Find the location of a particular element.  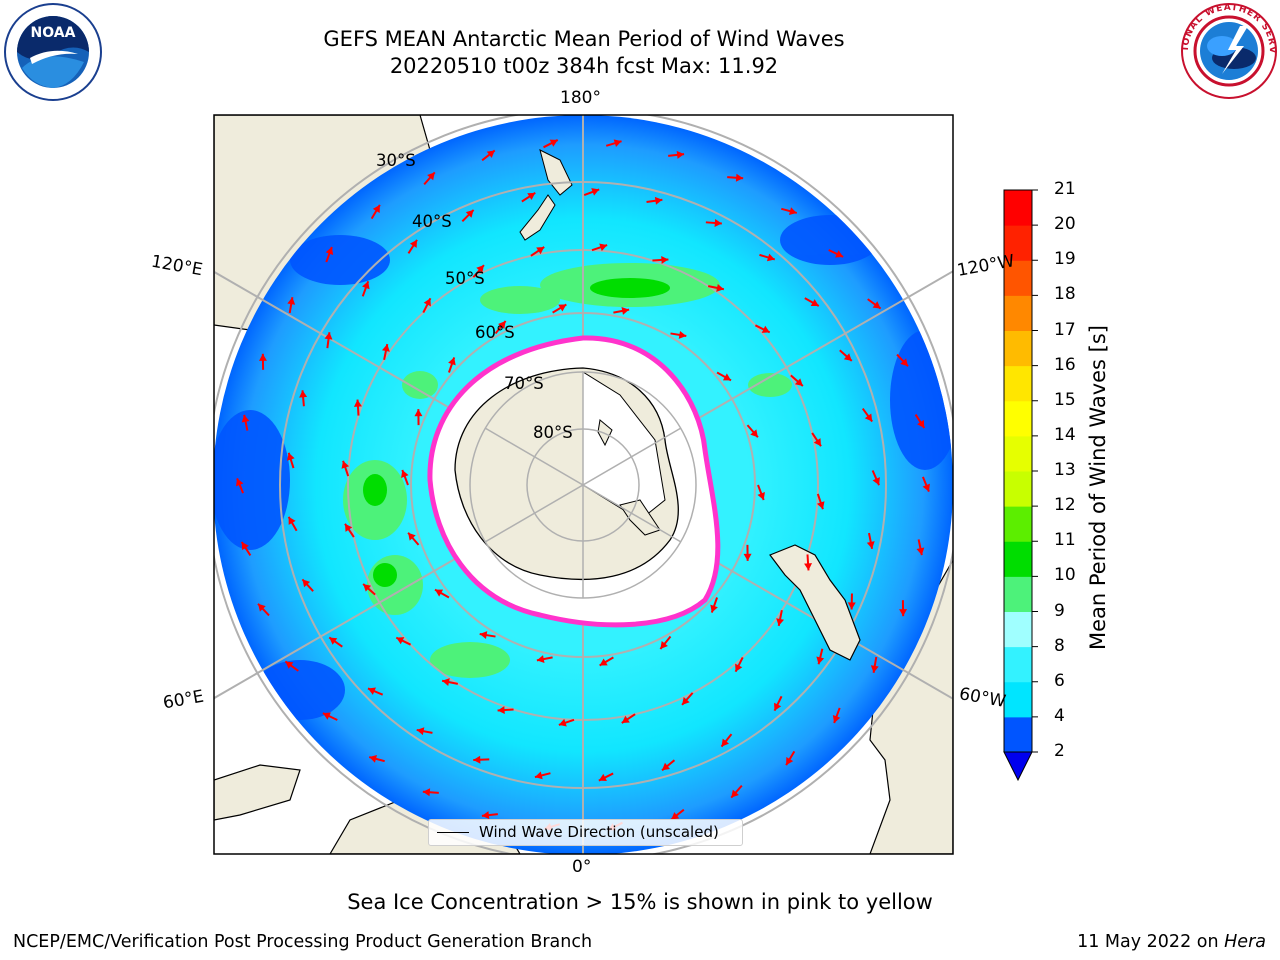

colorbar-tick-label: 2 is located at coordinates (1059, 751).